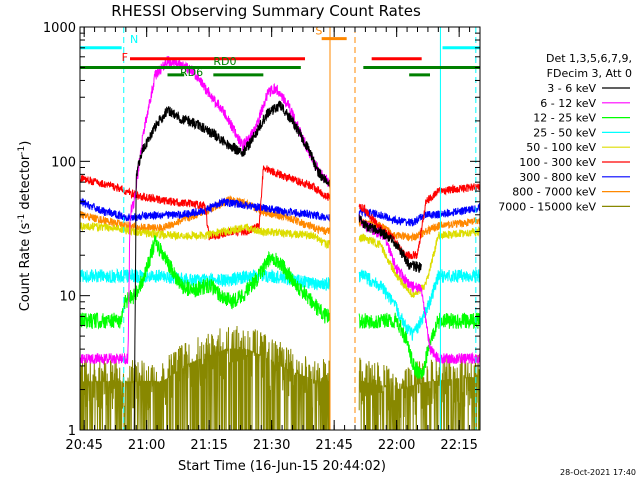  I want to click on series-line-6-12keV-seg1, so click(419, 289).